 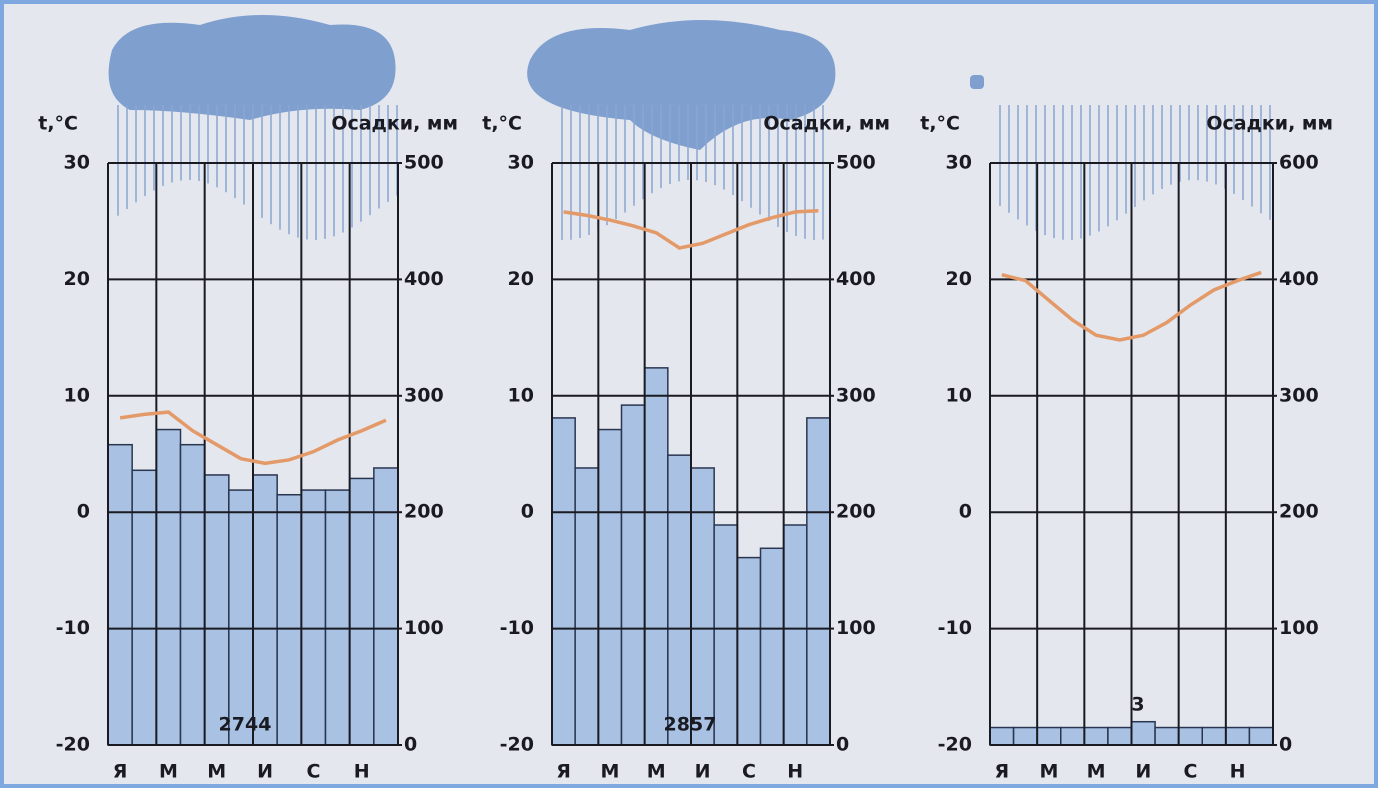 What do you see at coordinates (245, 725) in the screenshot?
I see `annual-total: 2744` at bounding box center [245, 725].